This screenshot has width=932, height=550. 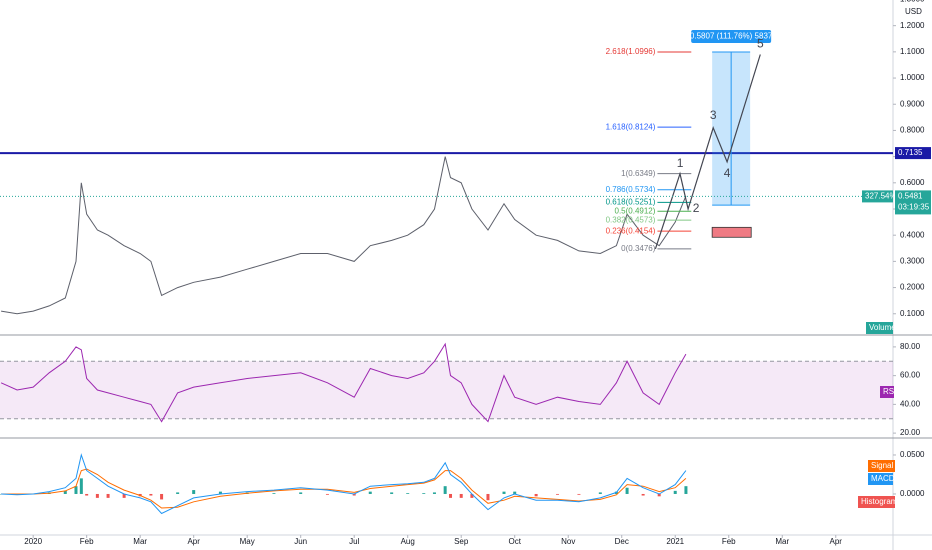 I want to click on wave-label: 2, so click(x=696, y=208).